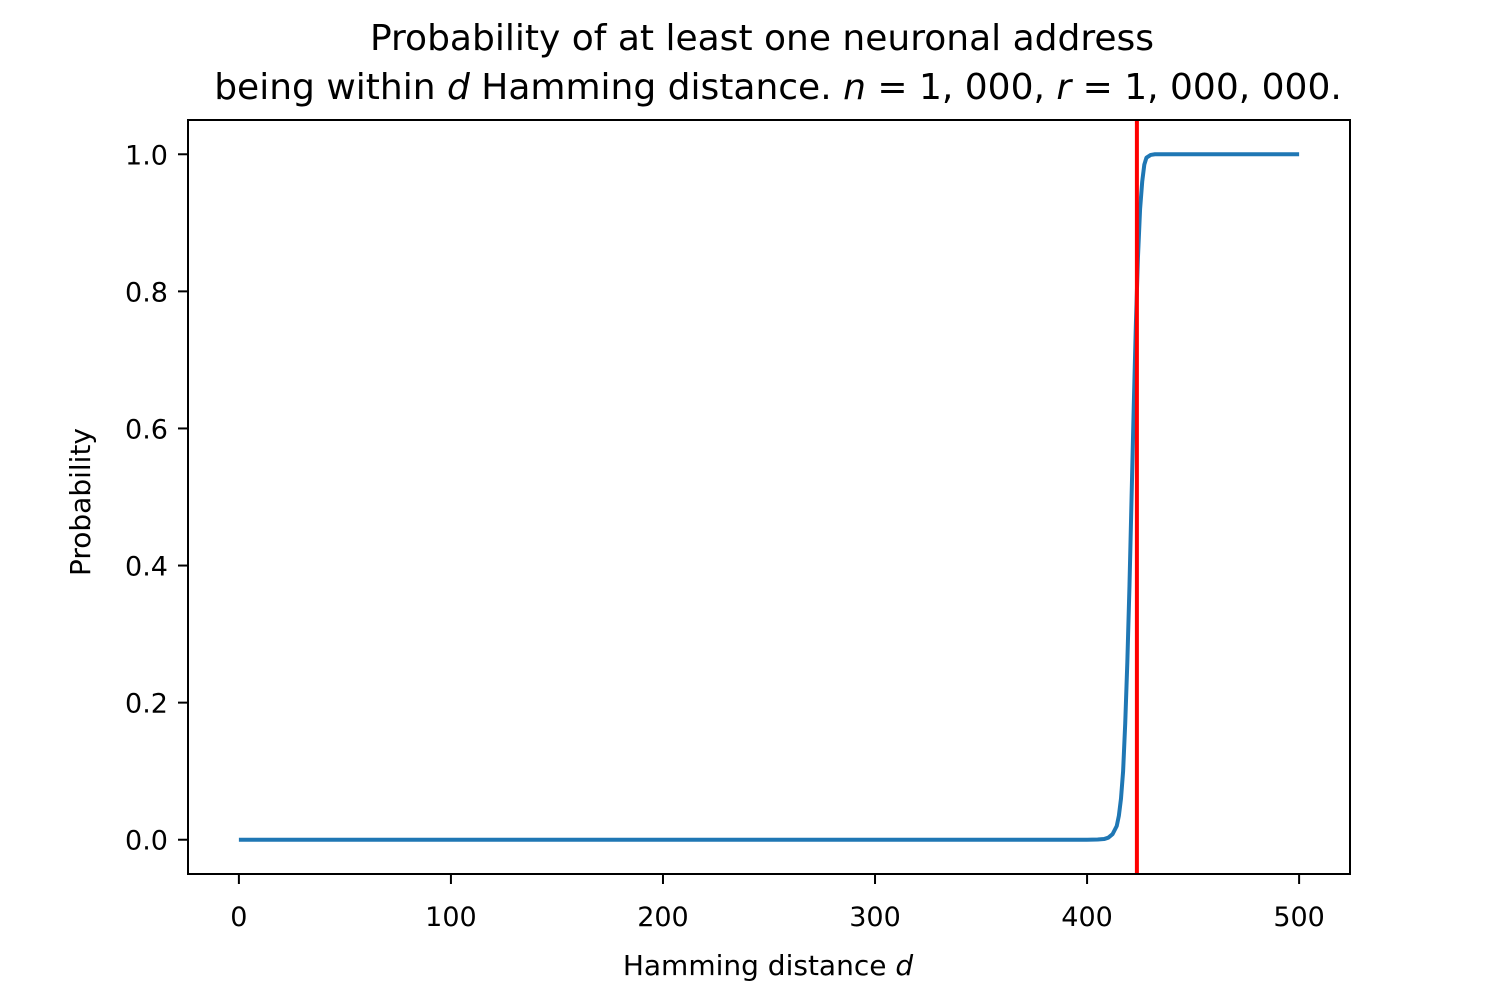  What do you see at coordinates (1206, 87) in the screenshot?
I see `title-r-value: = 1, 000, 000.` at bounding box center [1206, 87].